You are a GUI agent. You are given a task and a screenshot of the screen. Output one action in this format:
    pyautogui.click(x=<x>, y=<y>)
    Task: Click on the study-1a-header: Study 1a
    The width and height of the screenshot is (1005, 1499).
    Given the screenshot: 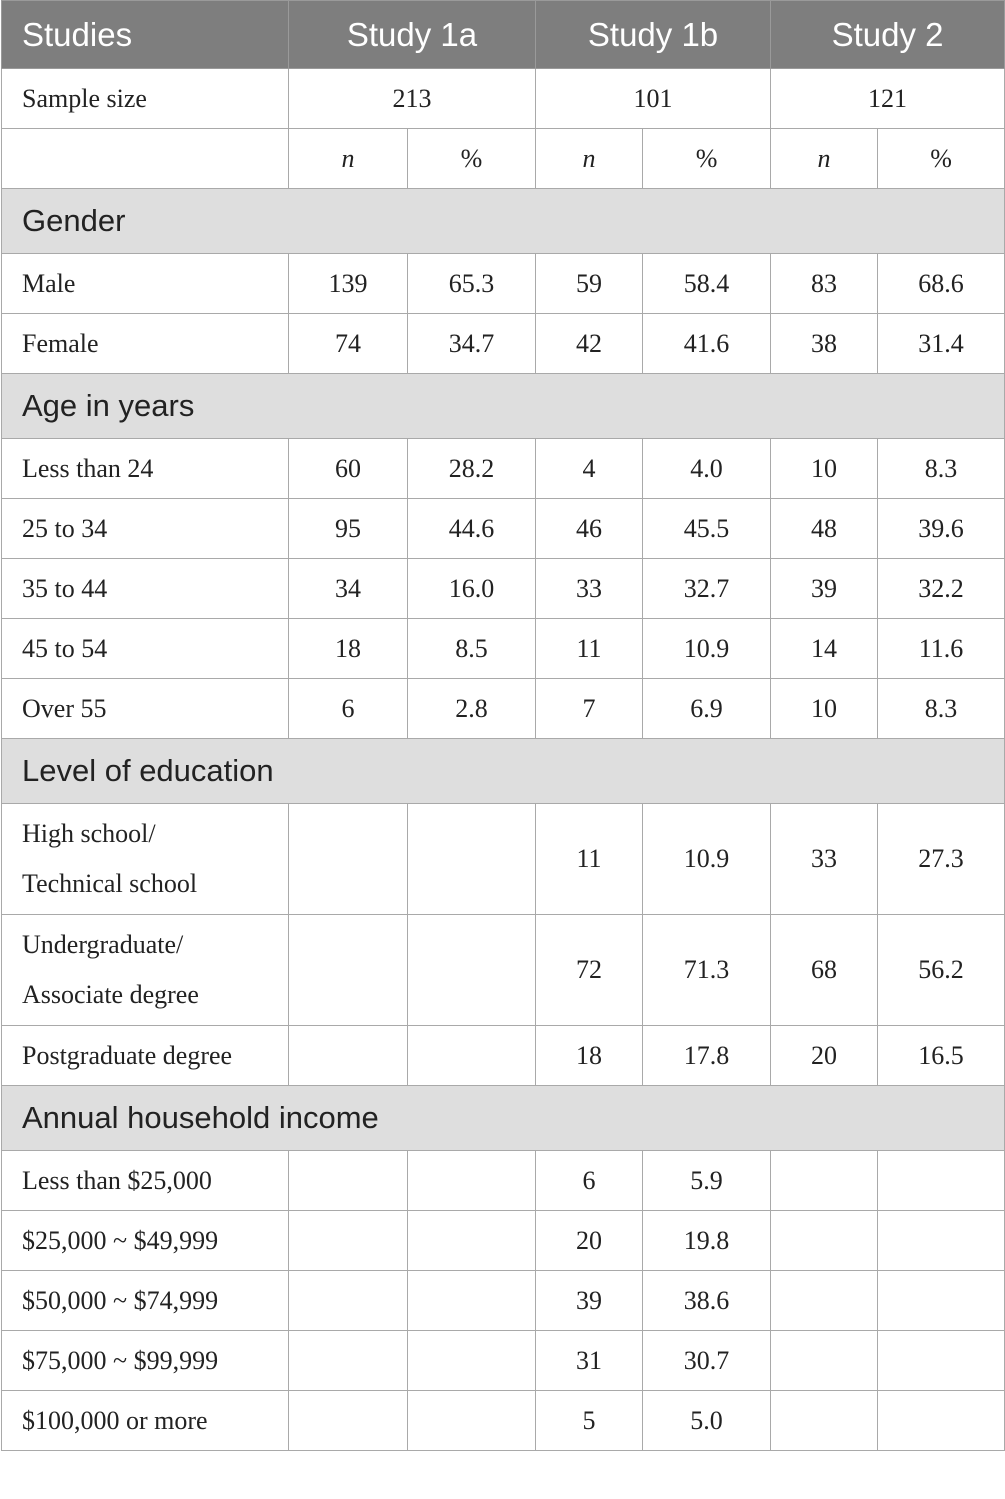 What is the action you would take?
    pyautogui.click(x=412, y=34)
    